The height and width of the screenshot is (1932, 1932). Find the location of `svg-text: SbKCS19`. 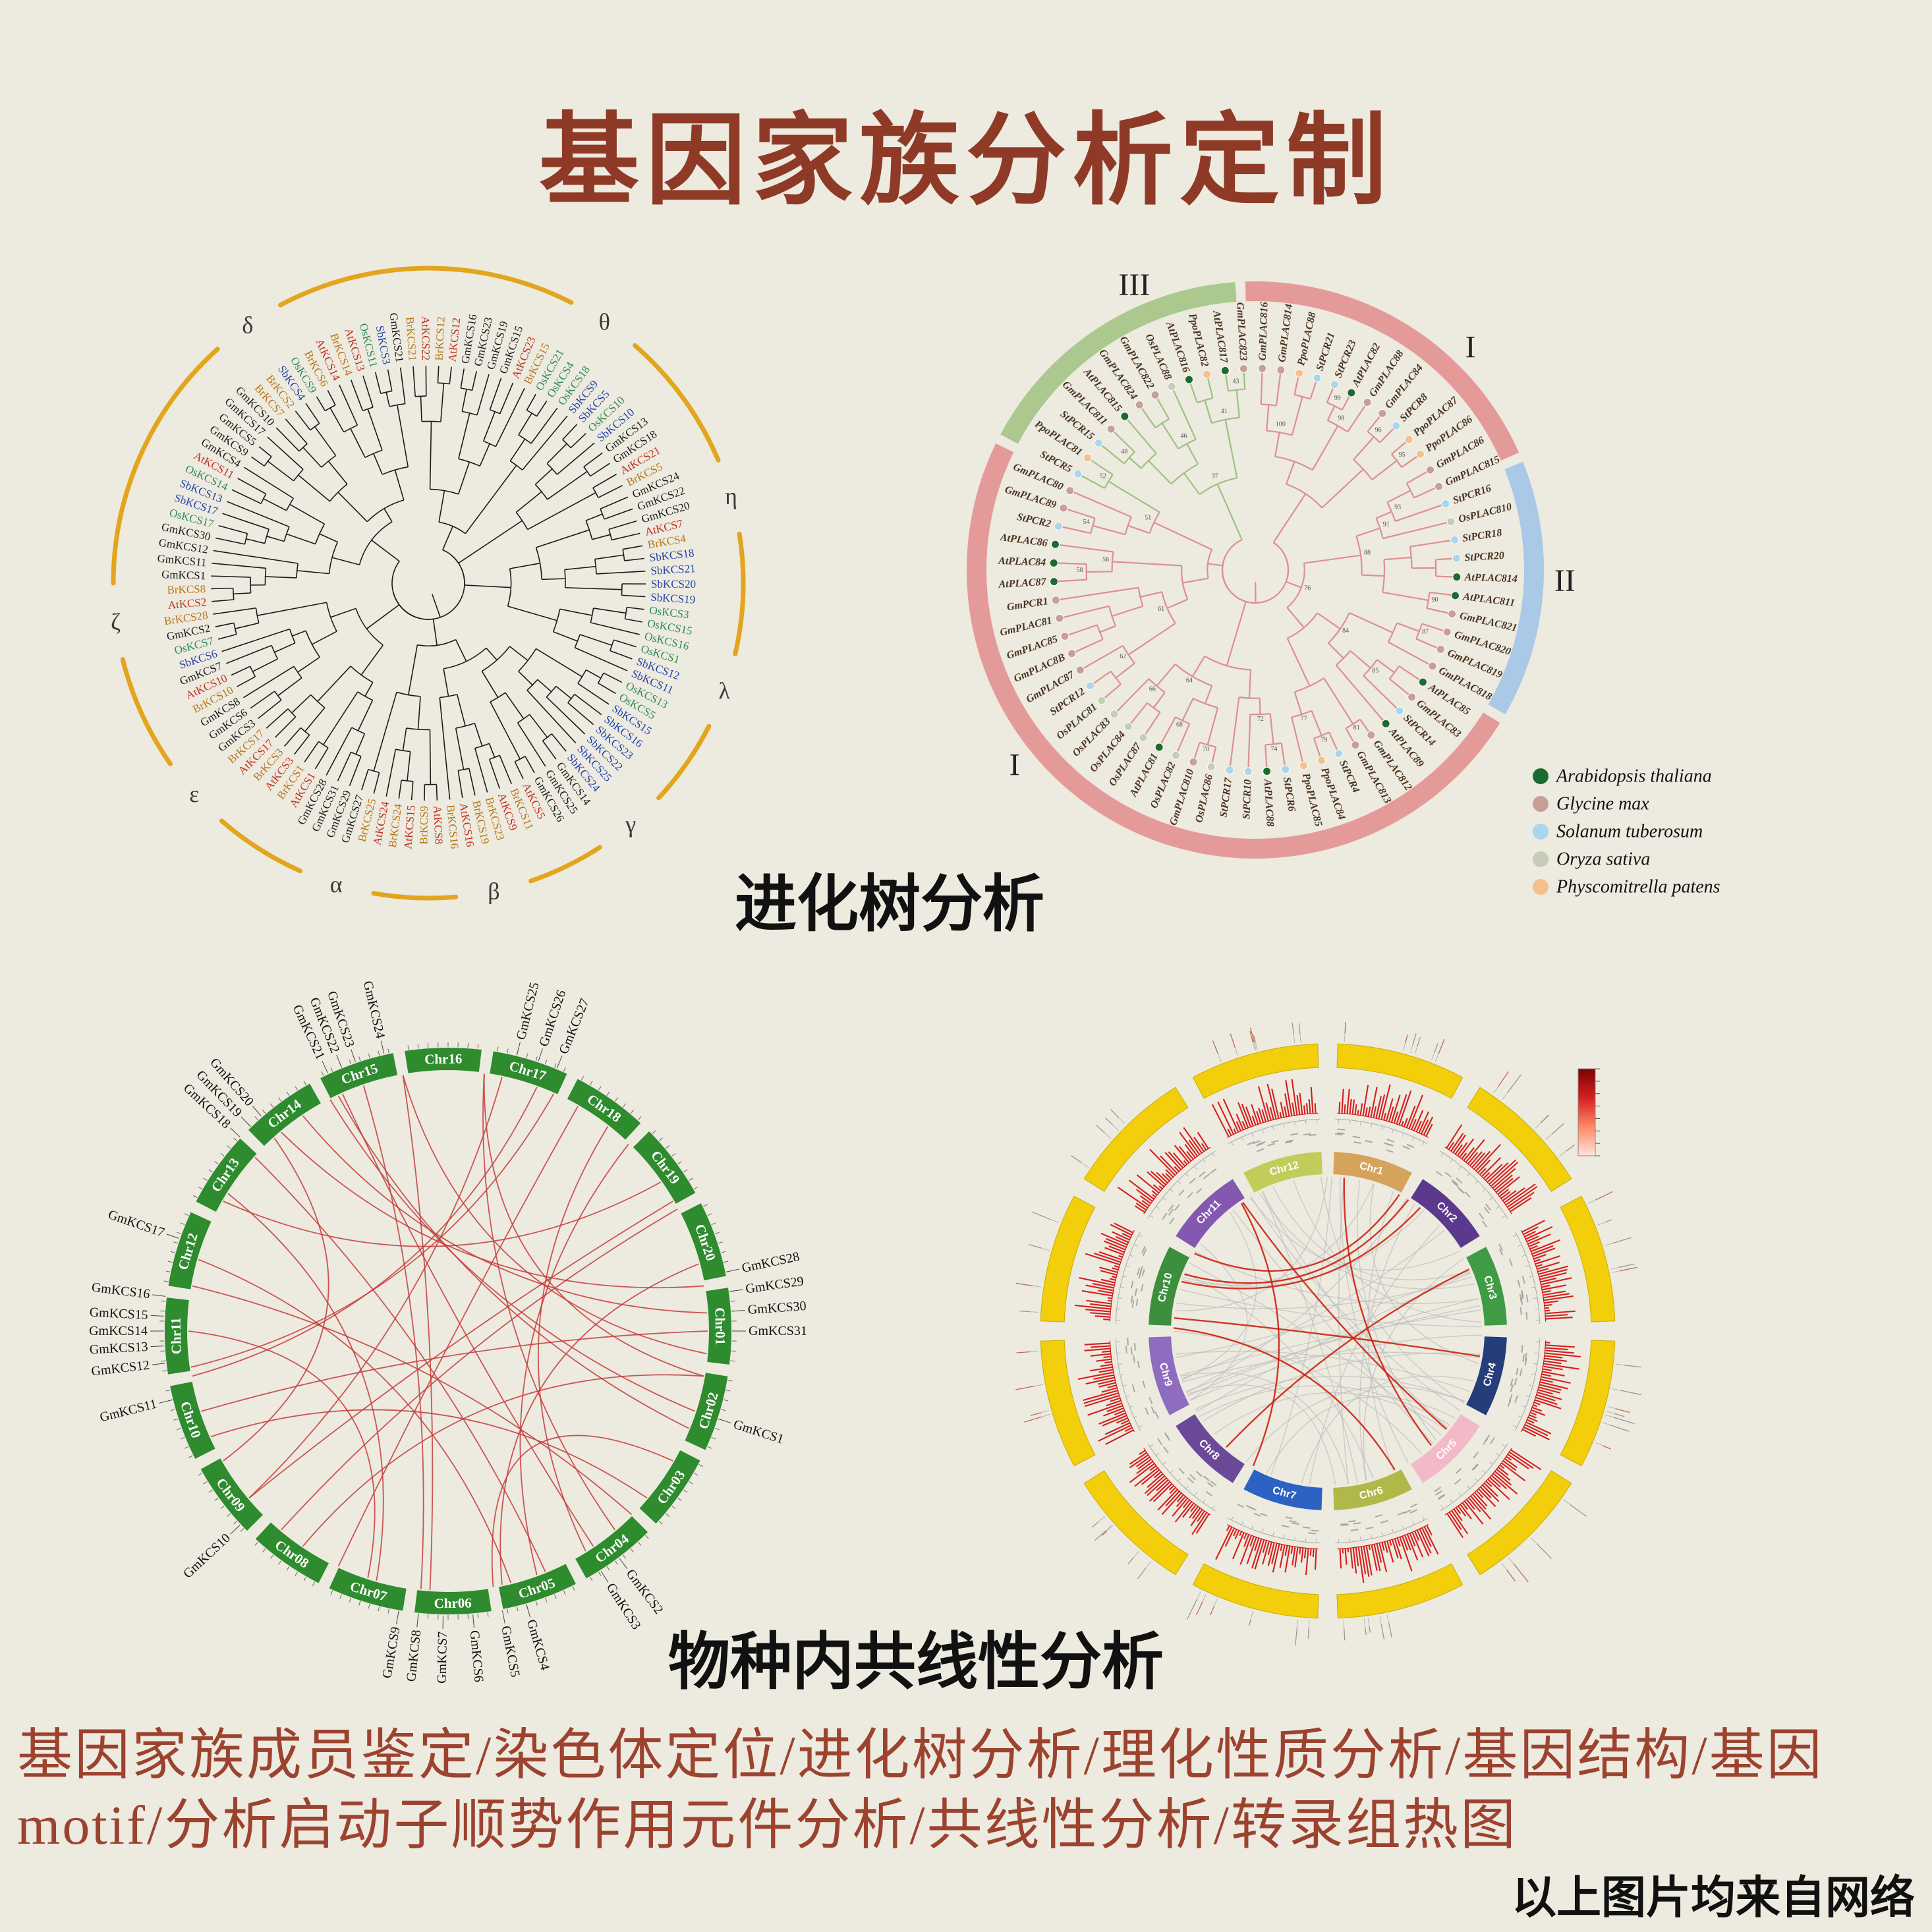

svg-text: SbKCS19 is located at coordinates (673, 598).